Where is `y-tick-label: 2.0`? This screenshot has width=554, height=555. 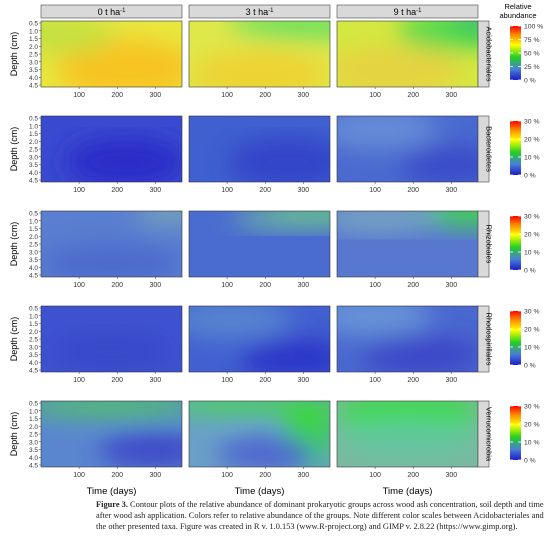
y-tick-label: 2.0 is located at coordinates (33, 47).